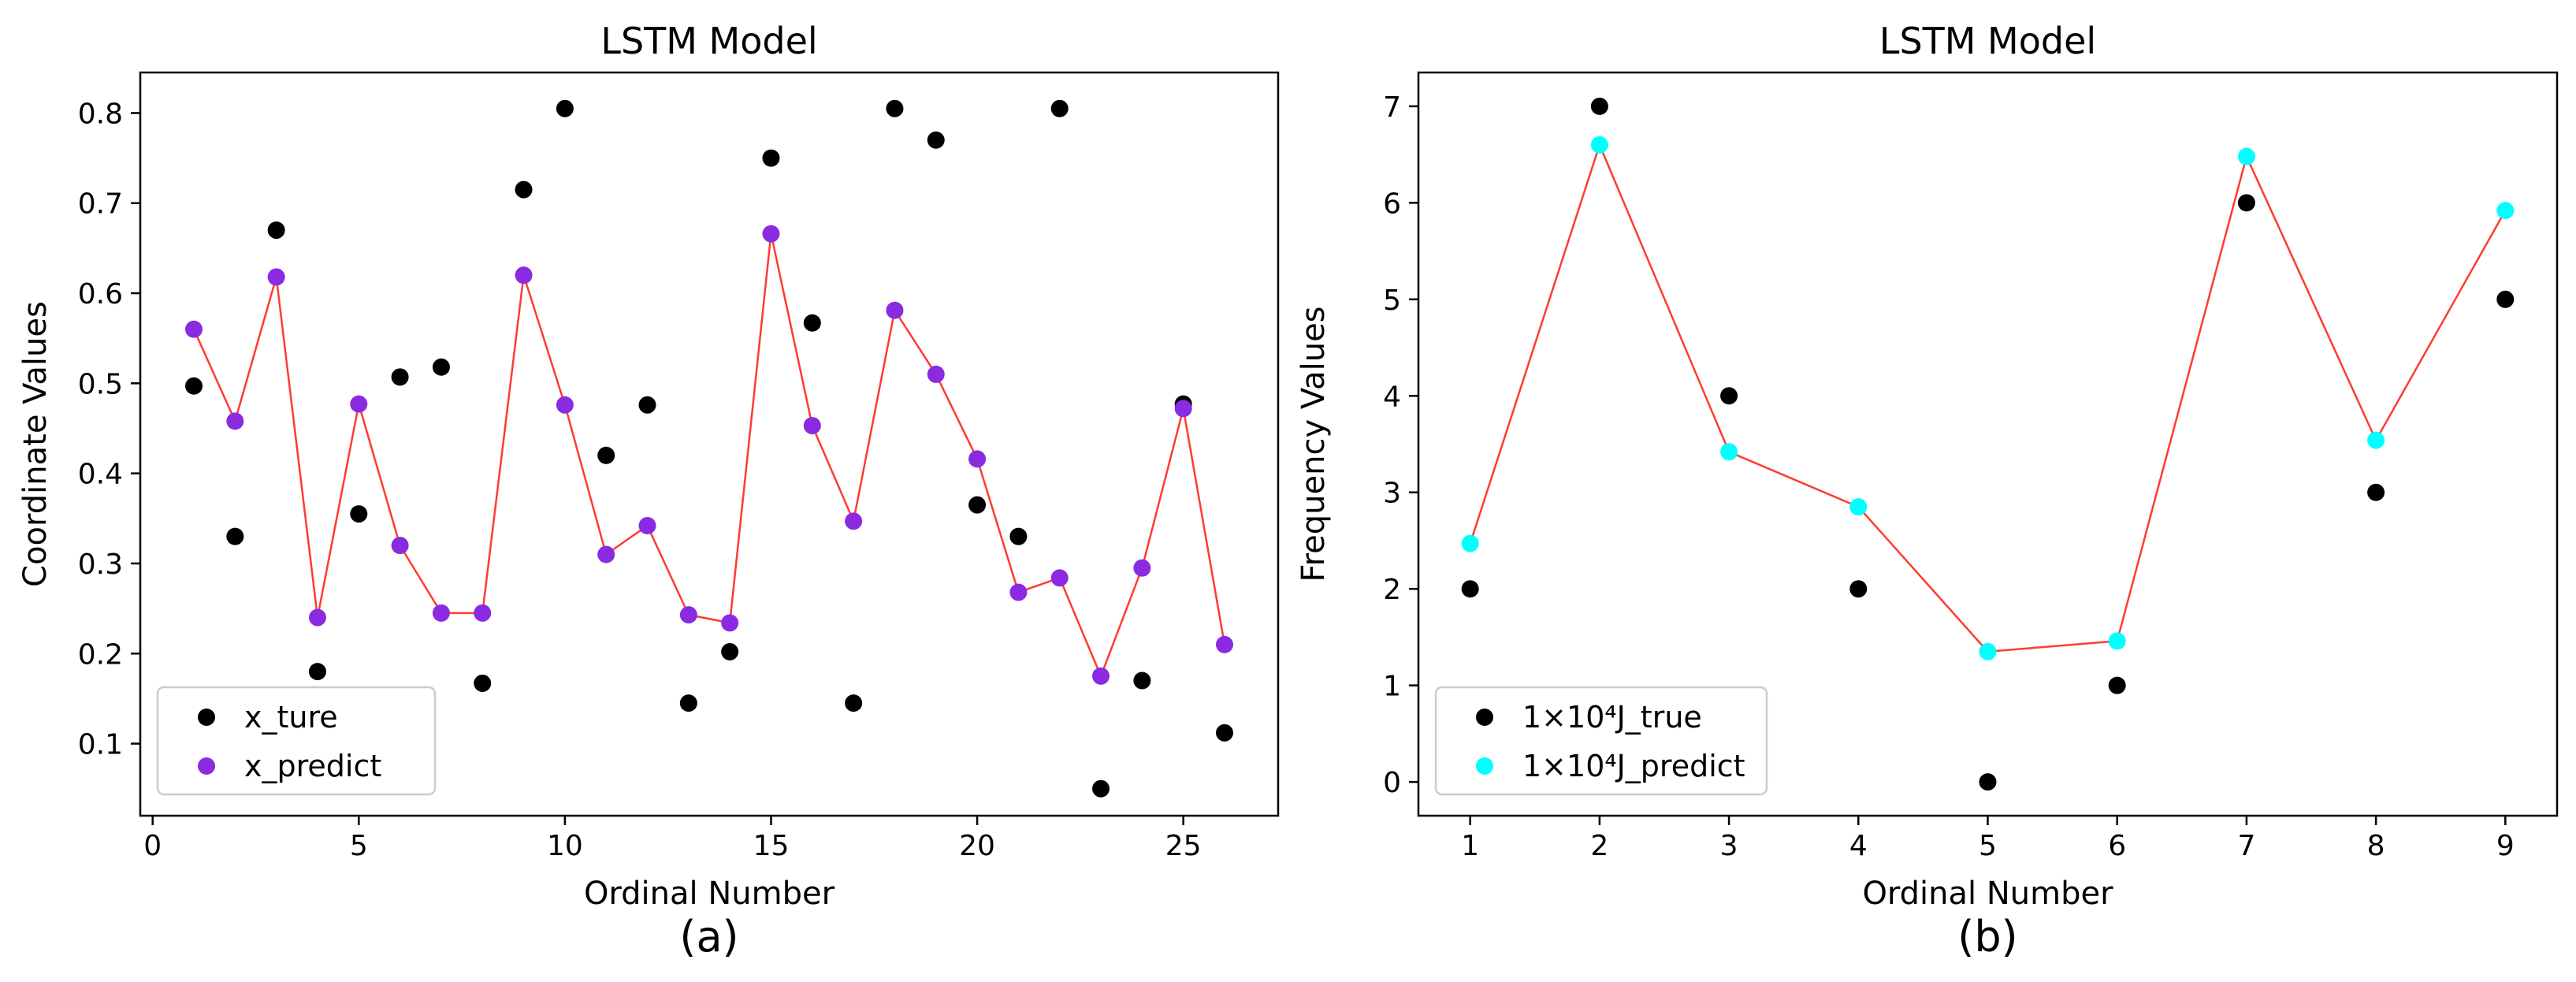 The width and height of the screenshot is (2576, 982). I want to click on y-tick-label: 4, so click(1392, 397).